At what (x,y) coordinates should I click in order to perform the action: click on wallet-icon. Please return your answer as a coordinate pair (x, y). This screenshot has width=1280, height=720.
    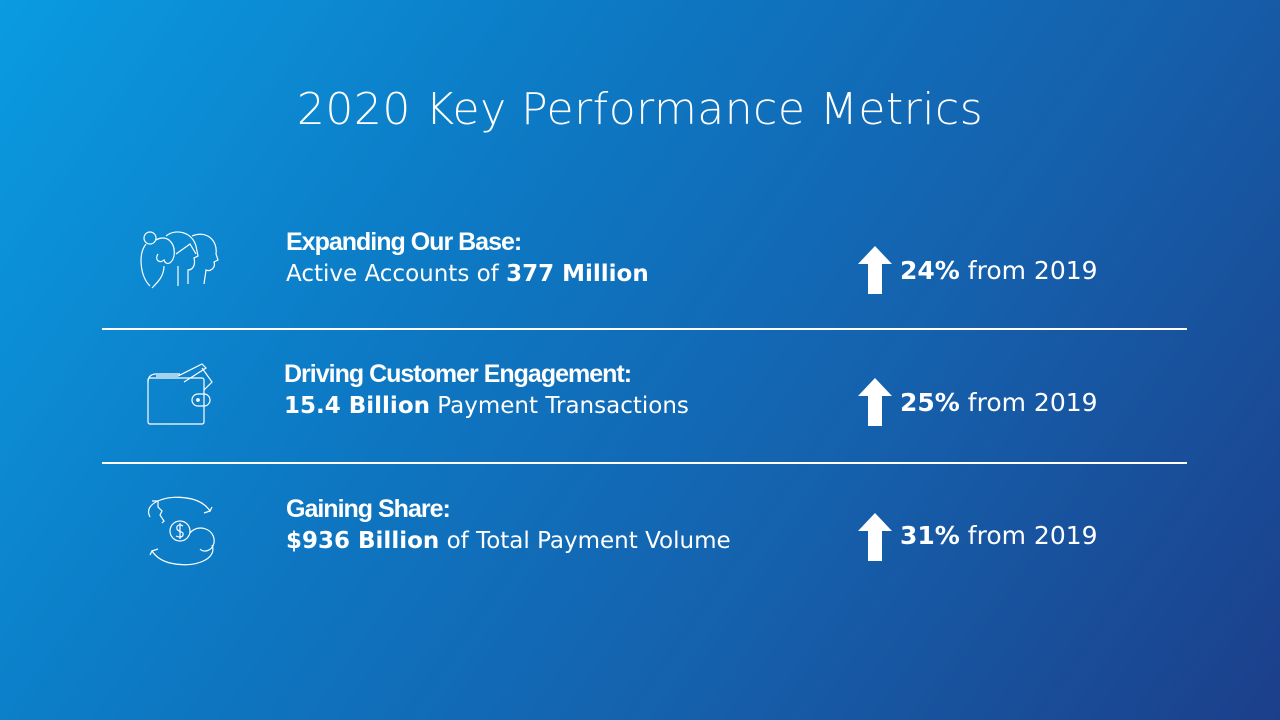
    Looking at the image, I should click on (180, 394).